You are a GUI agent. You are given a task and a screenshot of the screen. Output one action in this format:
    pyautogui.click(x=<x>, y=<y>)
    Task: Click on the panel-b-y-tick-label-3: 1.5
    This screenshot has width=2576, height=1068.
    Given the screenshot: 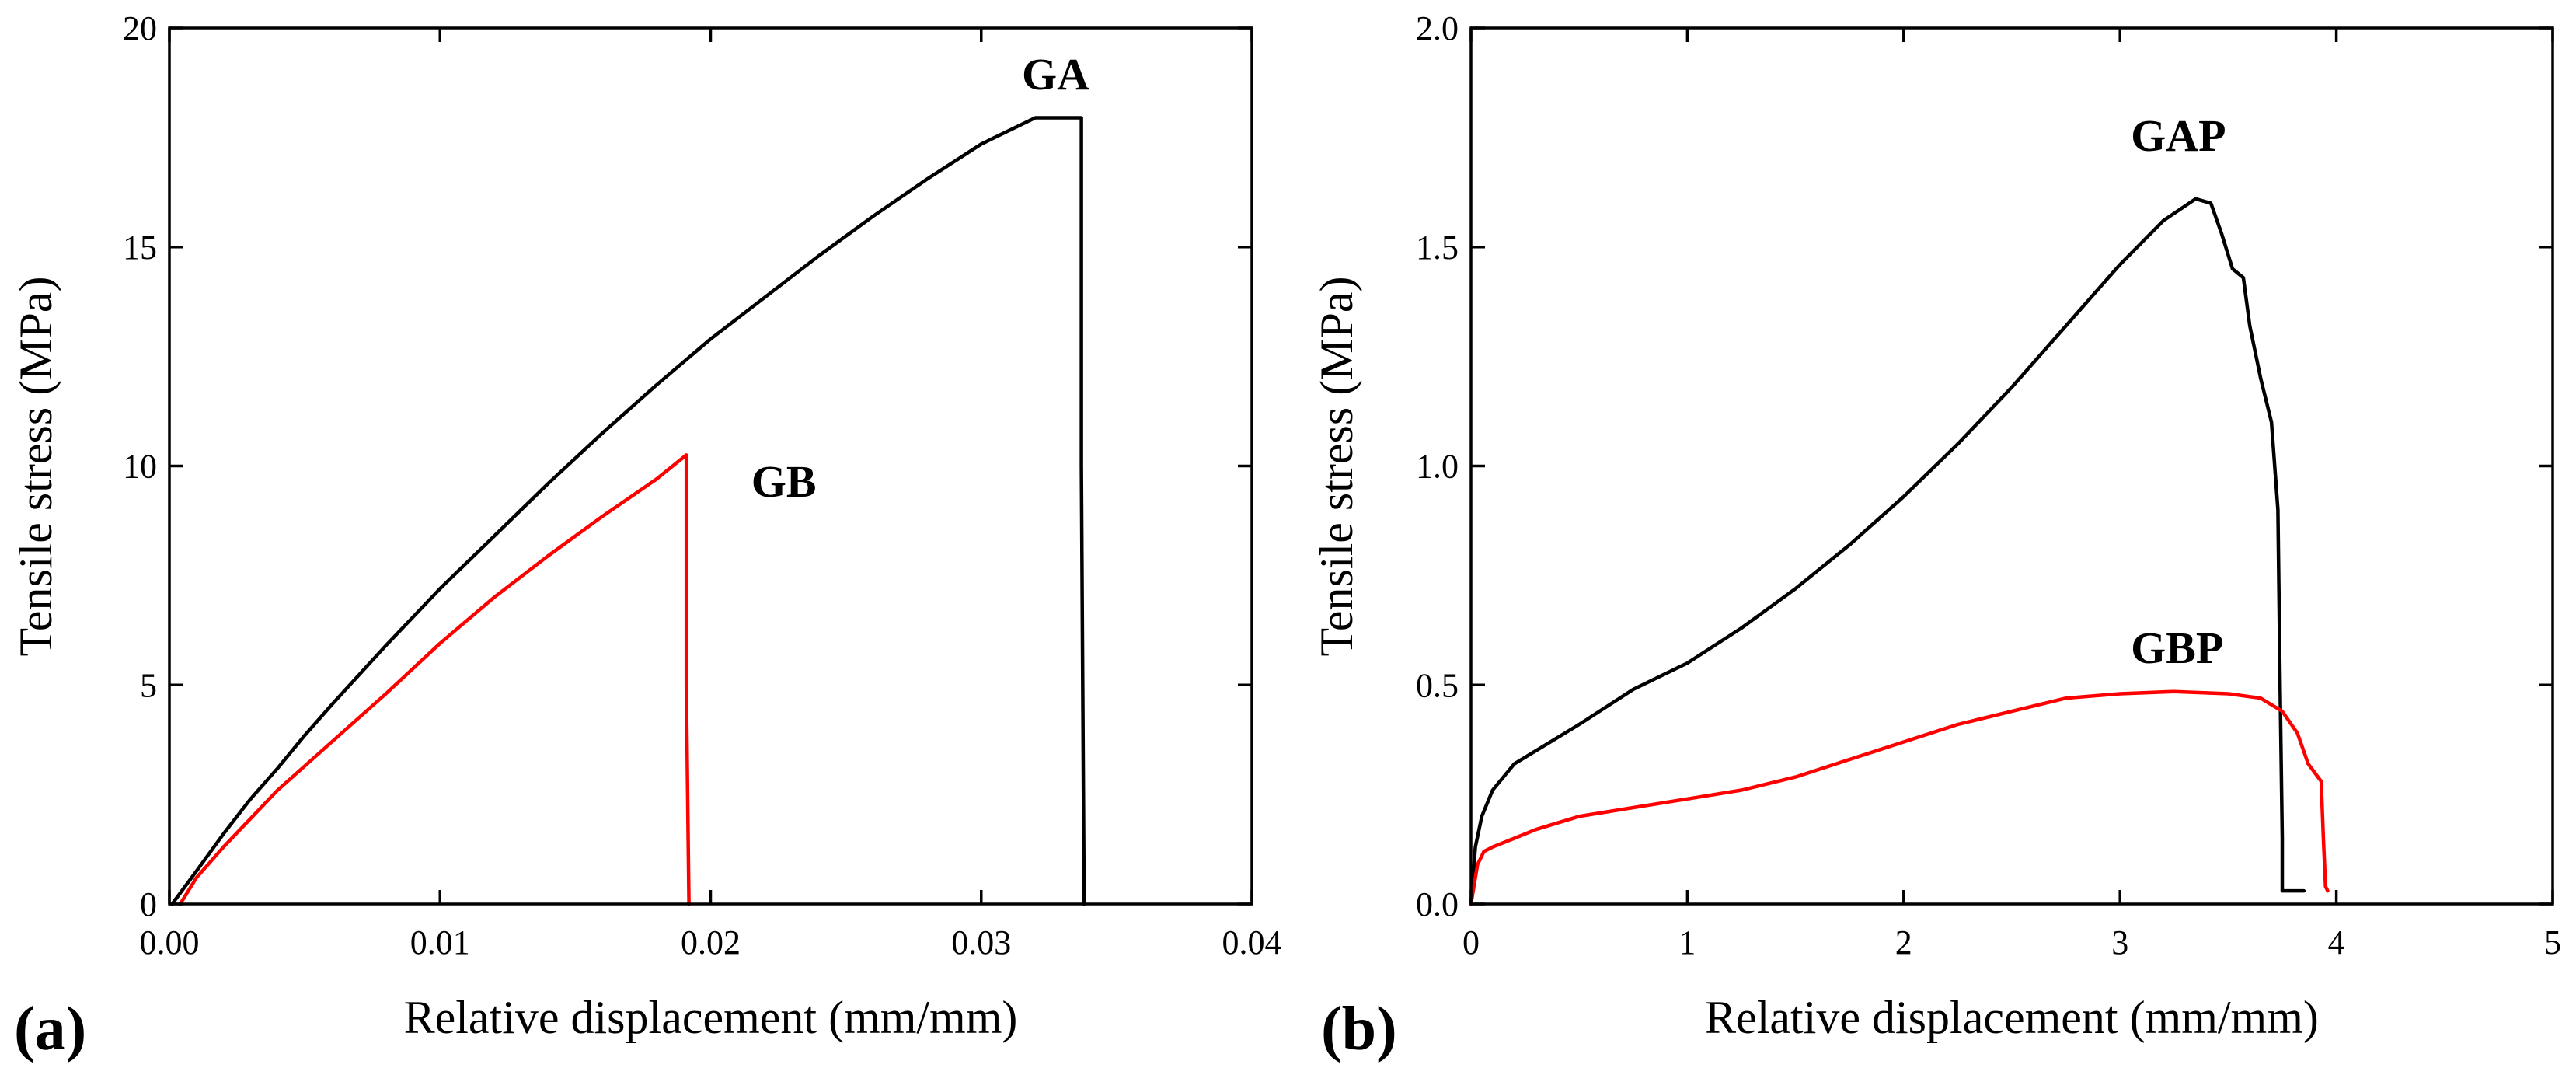 What is the action you would take?
    pyautogui.click(x=1437, y=248)
    